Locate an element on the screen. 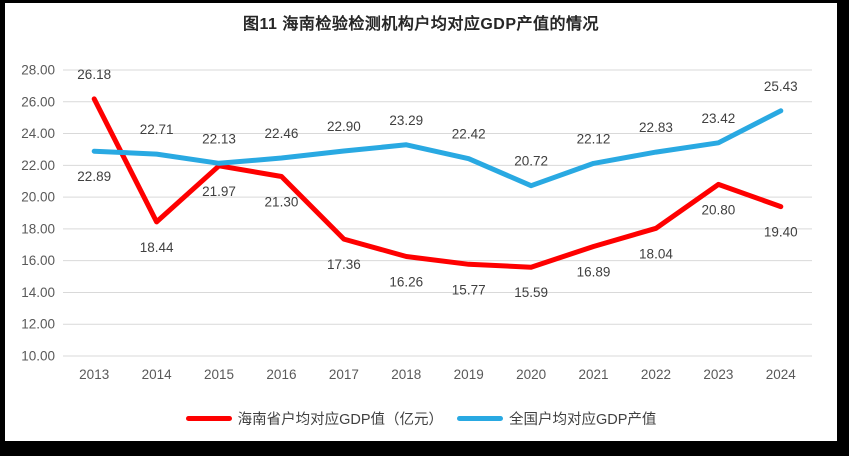 Image resolution: width=849 pixels, height=456 pixels. x-category-label: 2024 is located at coordinates (781, 374).